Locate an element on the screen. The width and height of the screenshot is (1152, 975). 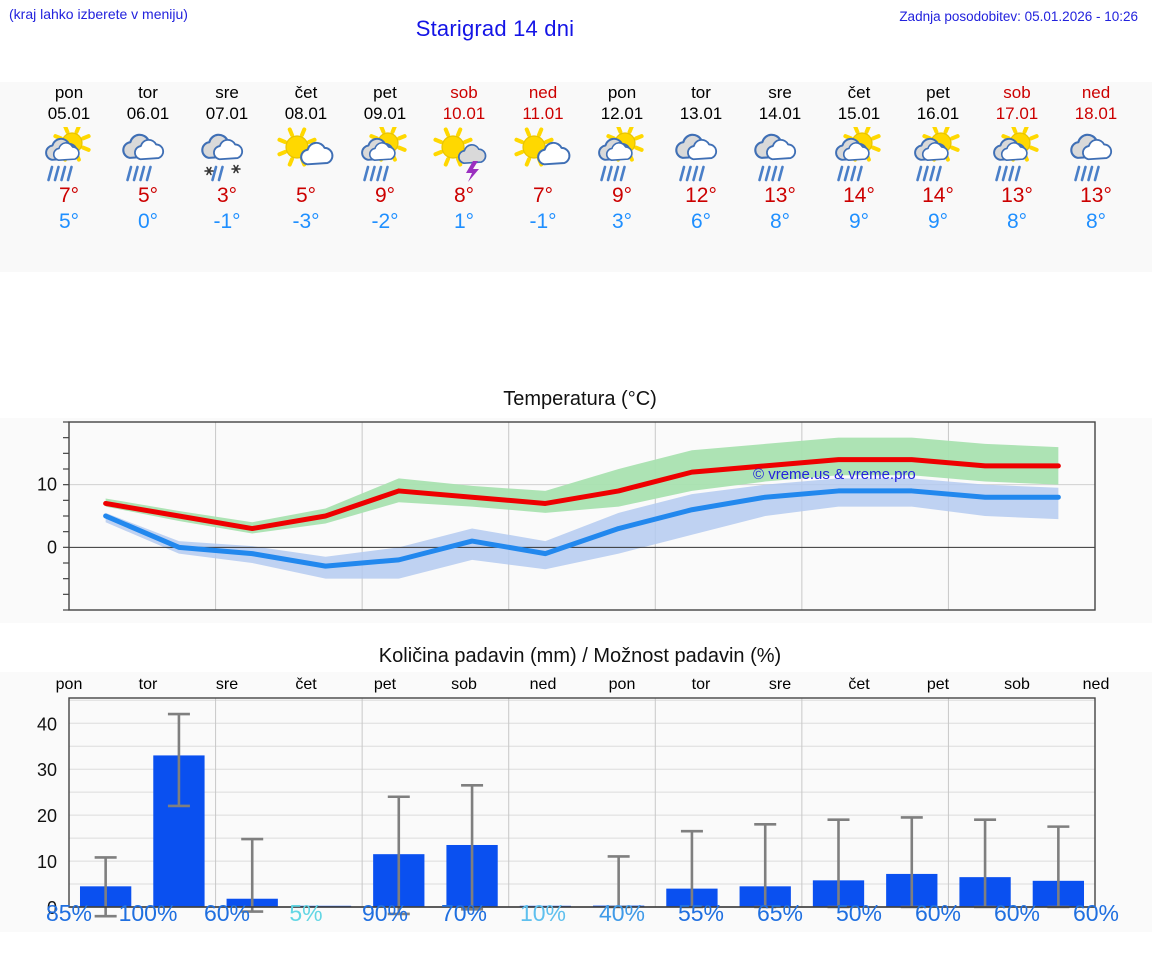
day-column-14: ned 18.01 13° 8° is located at coordinates (1096, 158).